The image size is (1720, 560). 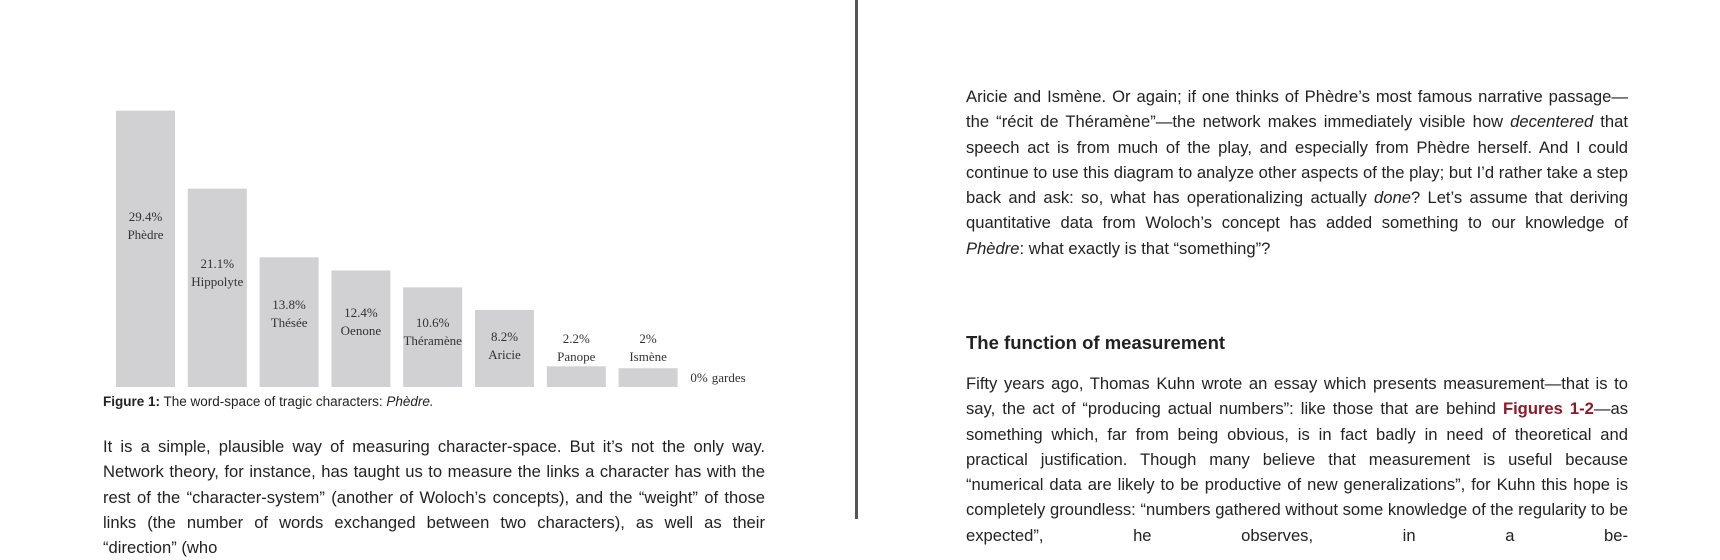 What do you see at coordinates (361, 312) in the screenshot?
I see `value-label: 12.4%` at bounding box center [361, 312].